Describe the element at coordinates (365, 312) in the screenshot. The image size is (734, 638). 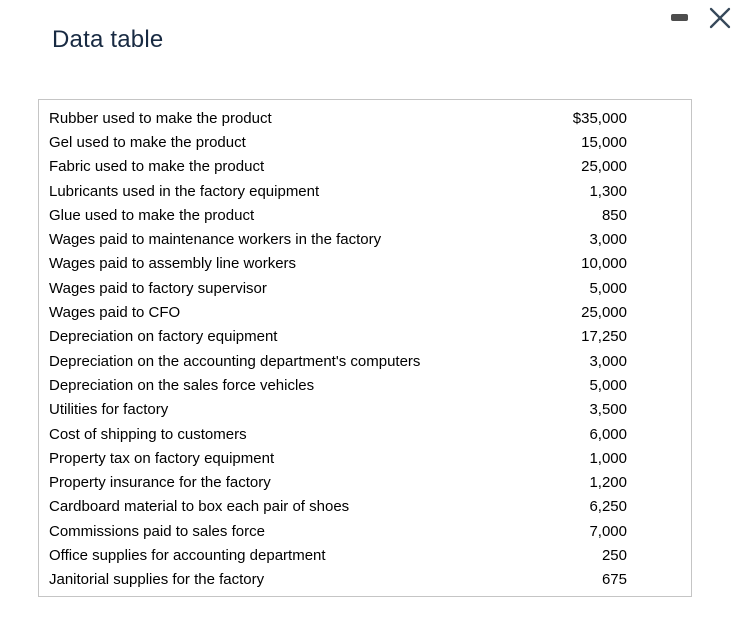
I see `table-row: Wages paid to CFO 25,000` at that location.